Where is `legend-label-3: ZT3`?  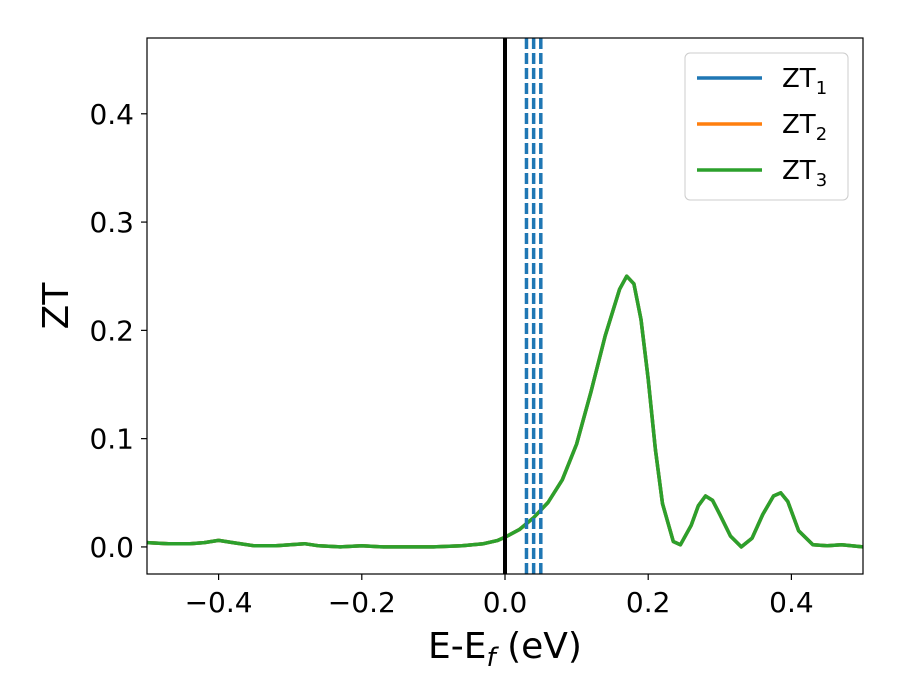
legend-label-3: ZT3 is located at coordinates (804, 173).